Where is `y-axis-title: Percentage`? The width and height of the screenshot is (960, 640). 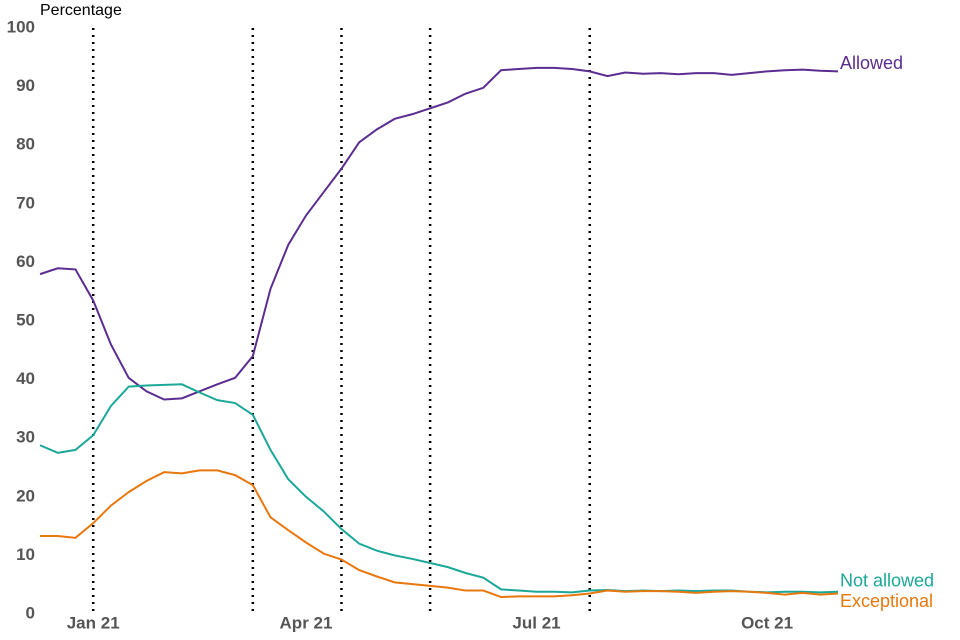
y-axis-title: Percentage is located at coordinates (81, 10).